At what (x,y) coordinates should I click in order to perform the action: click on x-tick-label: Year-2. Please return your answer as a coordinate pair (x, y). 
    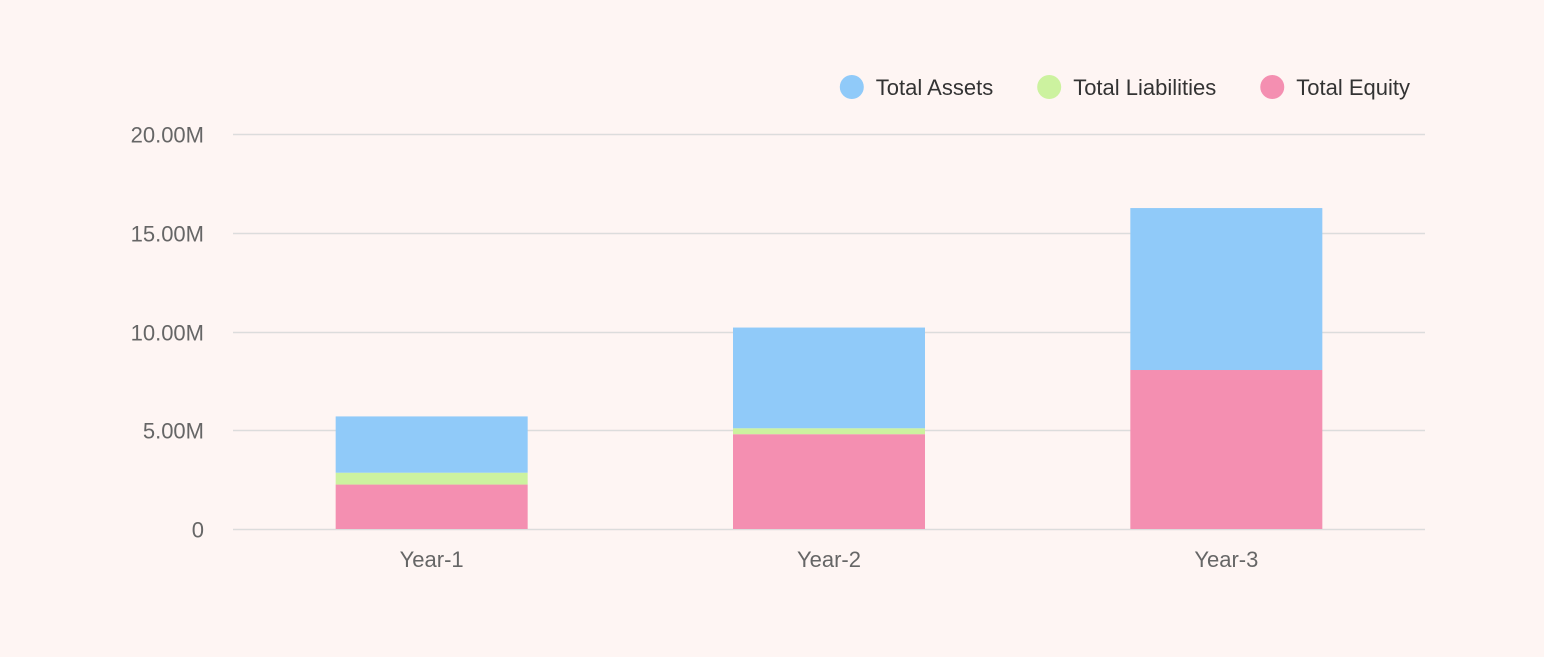
    Looking at the image, I should click on (829, 559).